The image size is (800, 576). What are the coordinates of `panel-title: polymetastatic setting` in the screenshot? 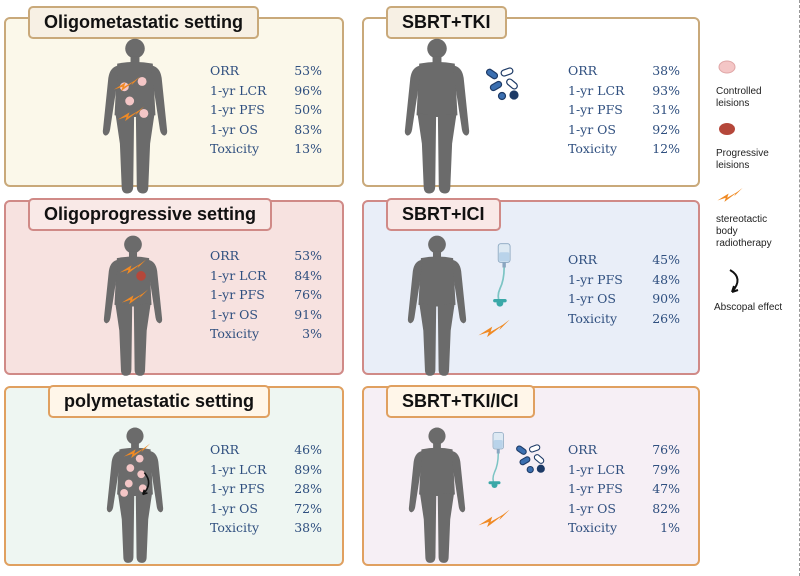 It's located at (159, 401).